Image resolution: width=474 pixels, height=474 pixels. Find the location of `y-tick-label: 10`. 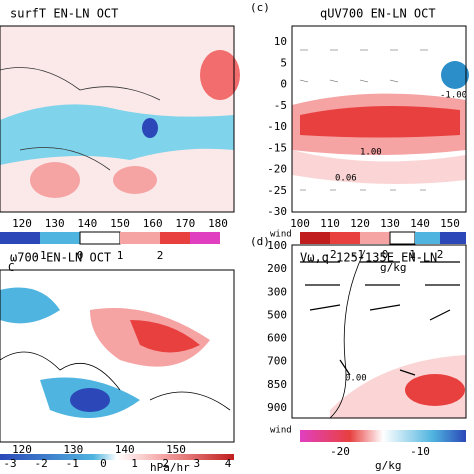

y-tick-label: 10 is located at coordinates (280, 41).